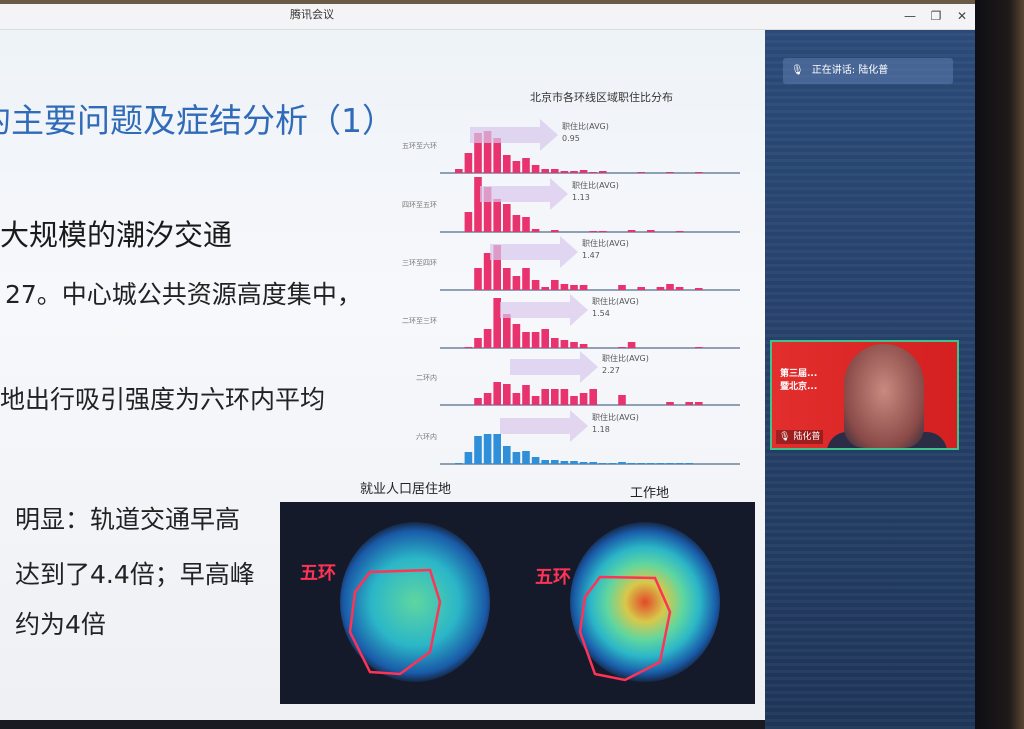 The height and width of the screenshot is (729, 1024). What do you see at coordinates (601, 429) in the screenshot?
I see `avg-value: 1.18` at bounding box center [601, 429].